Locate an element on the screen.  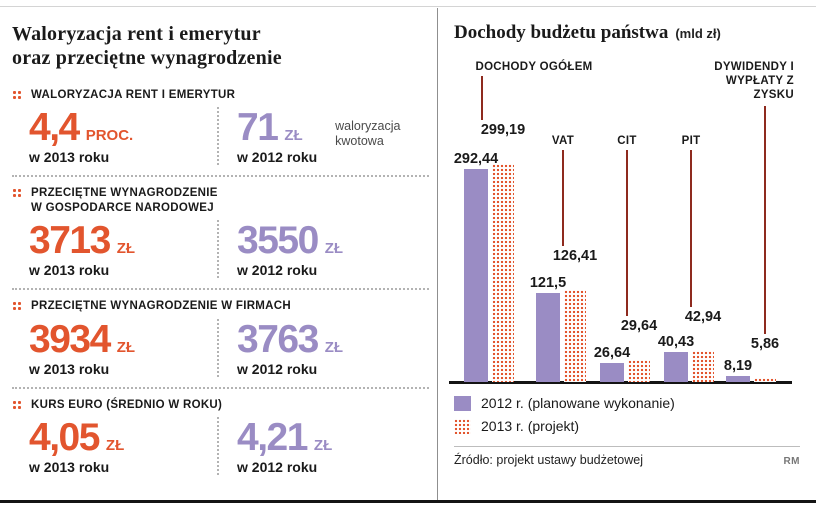
bar-value-2013: 42,94 is located at coordinates (703, 317).